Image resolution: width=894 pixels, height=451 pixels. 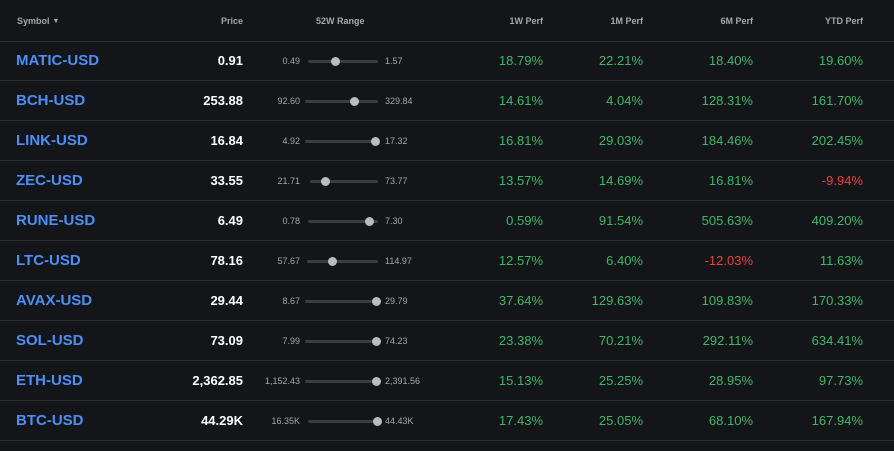 What do you see at coordinates (226, 300) in the screenshot?
I see `price-value: 29.44` at bounding box center [226, 300].